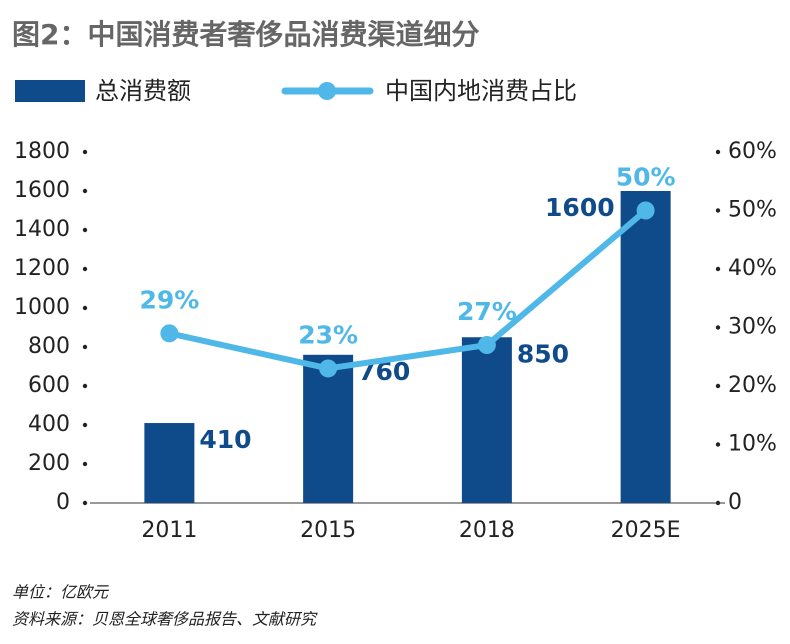 The height and width of the screenshot is (644, 790). Describe the element at coordinates (646, 530) in the screenshot. I see `x-tick-label: 2025E` at that location.